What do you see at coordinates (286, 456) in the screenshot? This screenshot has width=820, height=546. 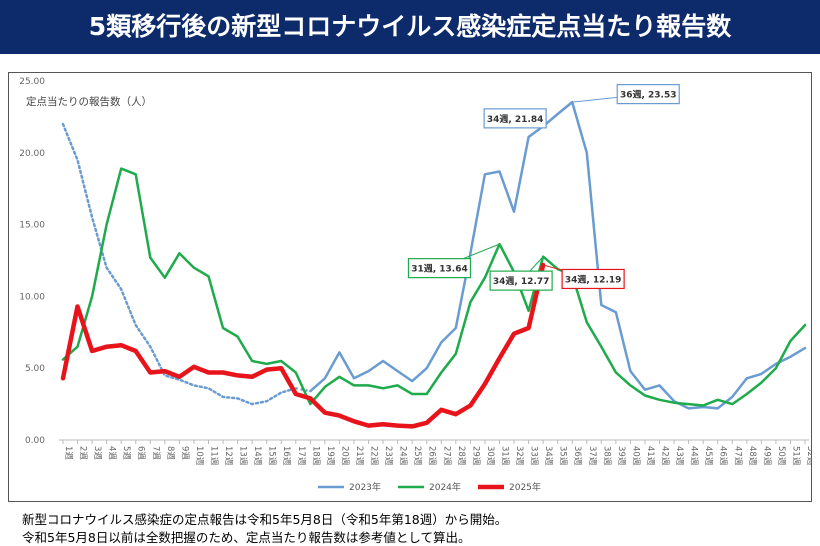 I see `x-tick-label: 16週` at bounding box center [286, 456].